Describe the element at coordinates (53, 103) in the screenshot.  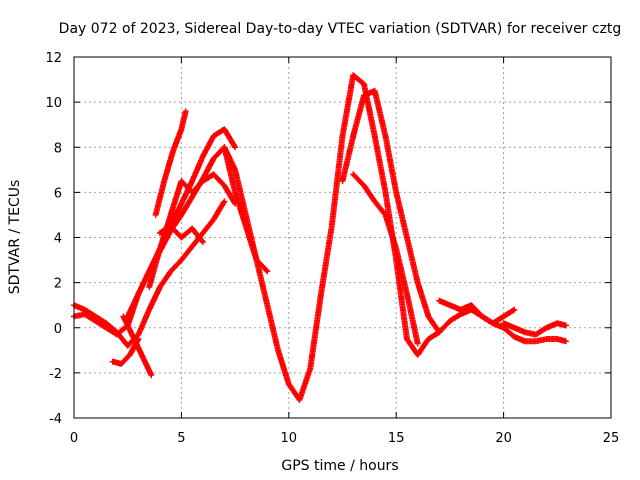
I see `y-tick-label: 10` at that location.